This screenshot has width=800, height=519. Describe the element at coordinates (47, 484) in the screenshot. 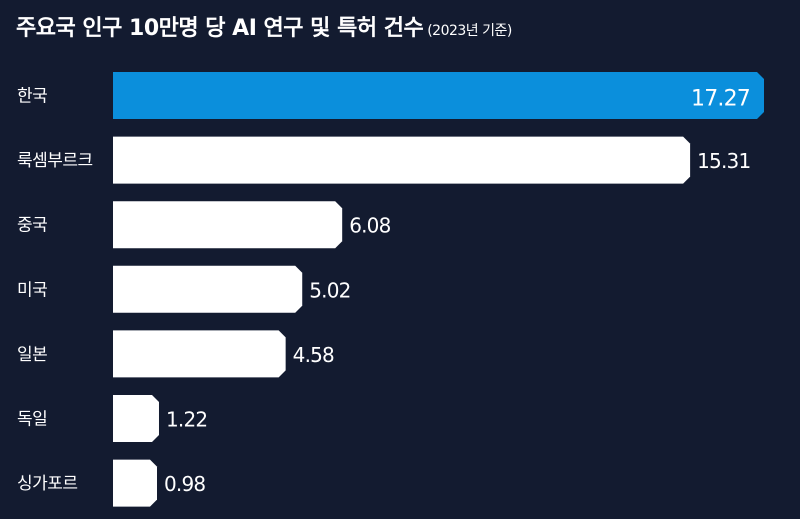

I see `category-label: 싱가포르` at that location.